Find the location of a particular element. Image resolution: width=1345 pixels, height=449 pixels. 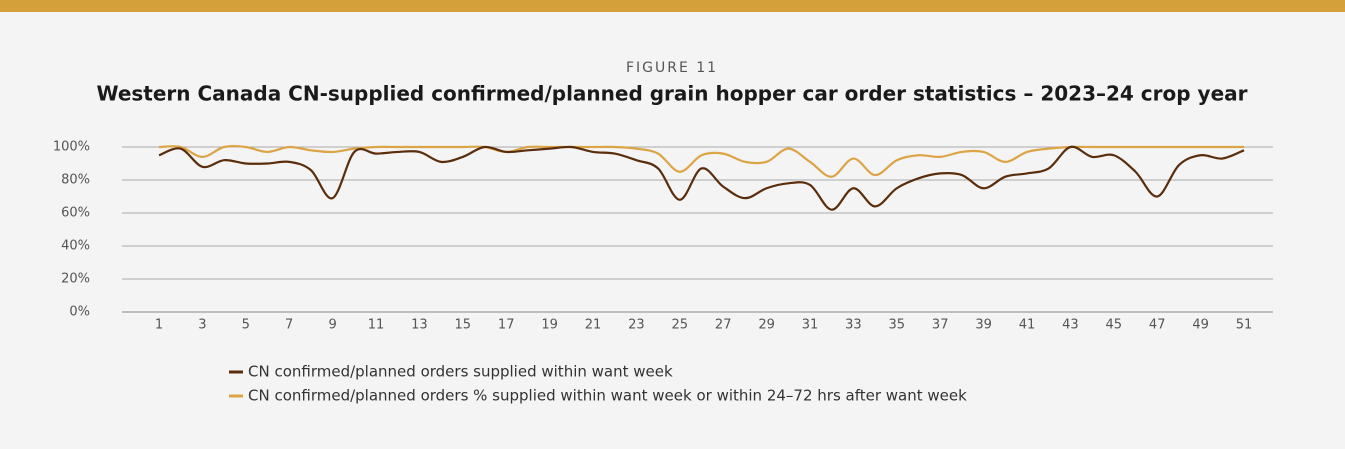

x-tick-label: 27 is located at coordinates (723, 325).